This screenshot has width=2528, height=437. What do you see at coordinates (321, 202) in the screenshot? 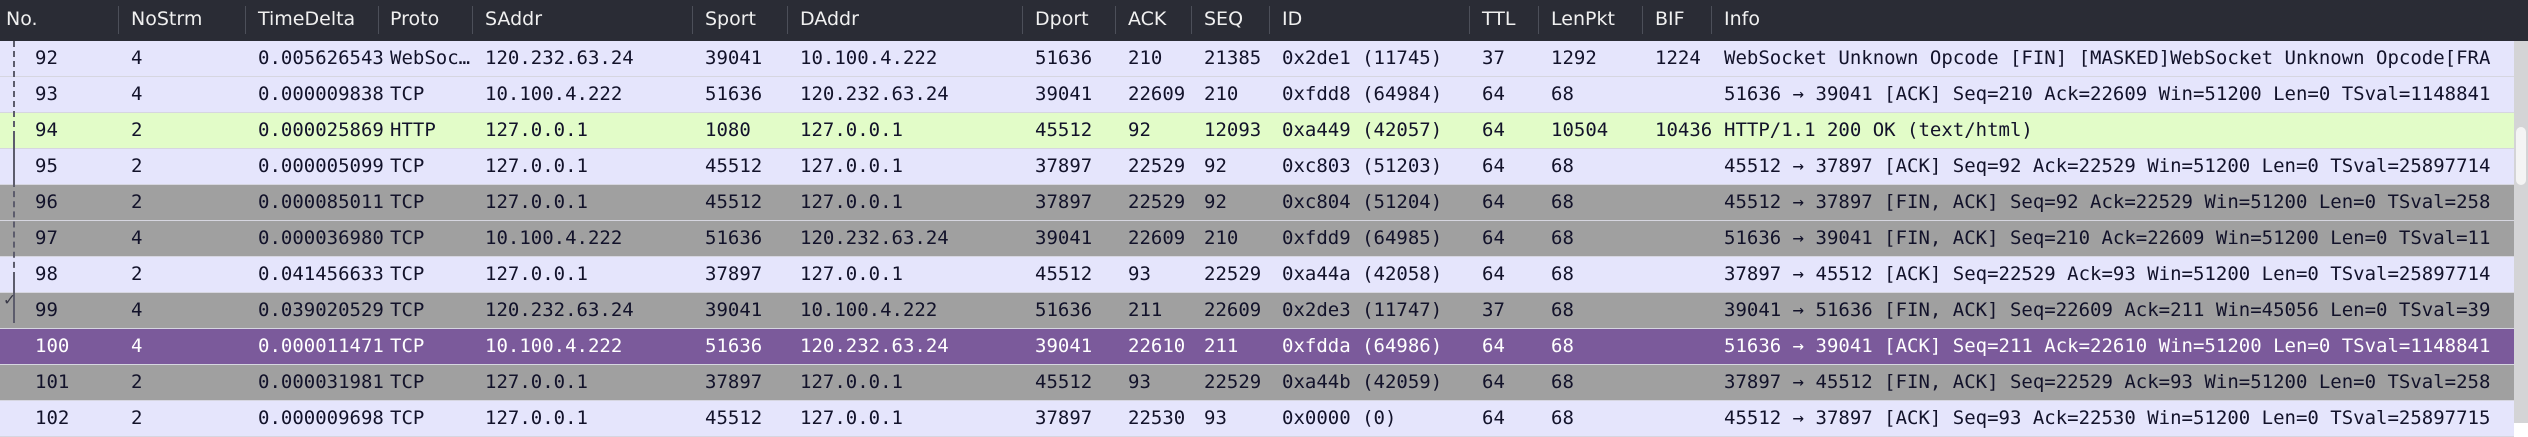
I see `cell-timedelta: 0.000085011` at bounding box center [321, 202].